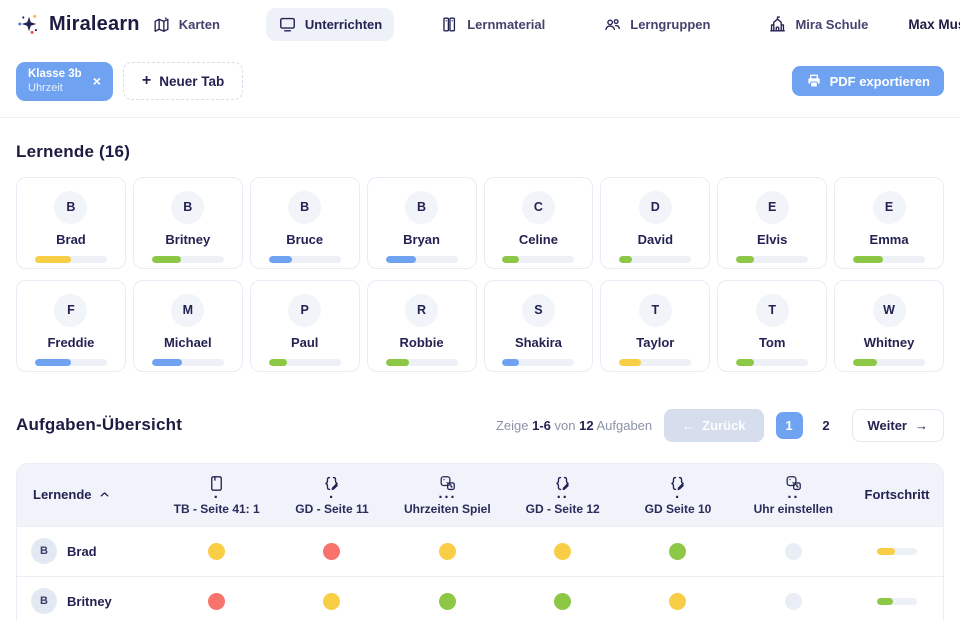 This screenshot has width=960, height=620. Describe the element at coordinates (678, 508) in the screenshot. I see `task-column-label: GD Seite 10` at that location.